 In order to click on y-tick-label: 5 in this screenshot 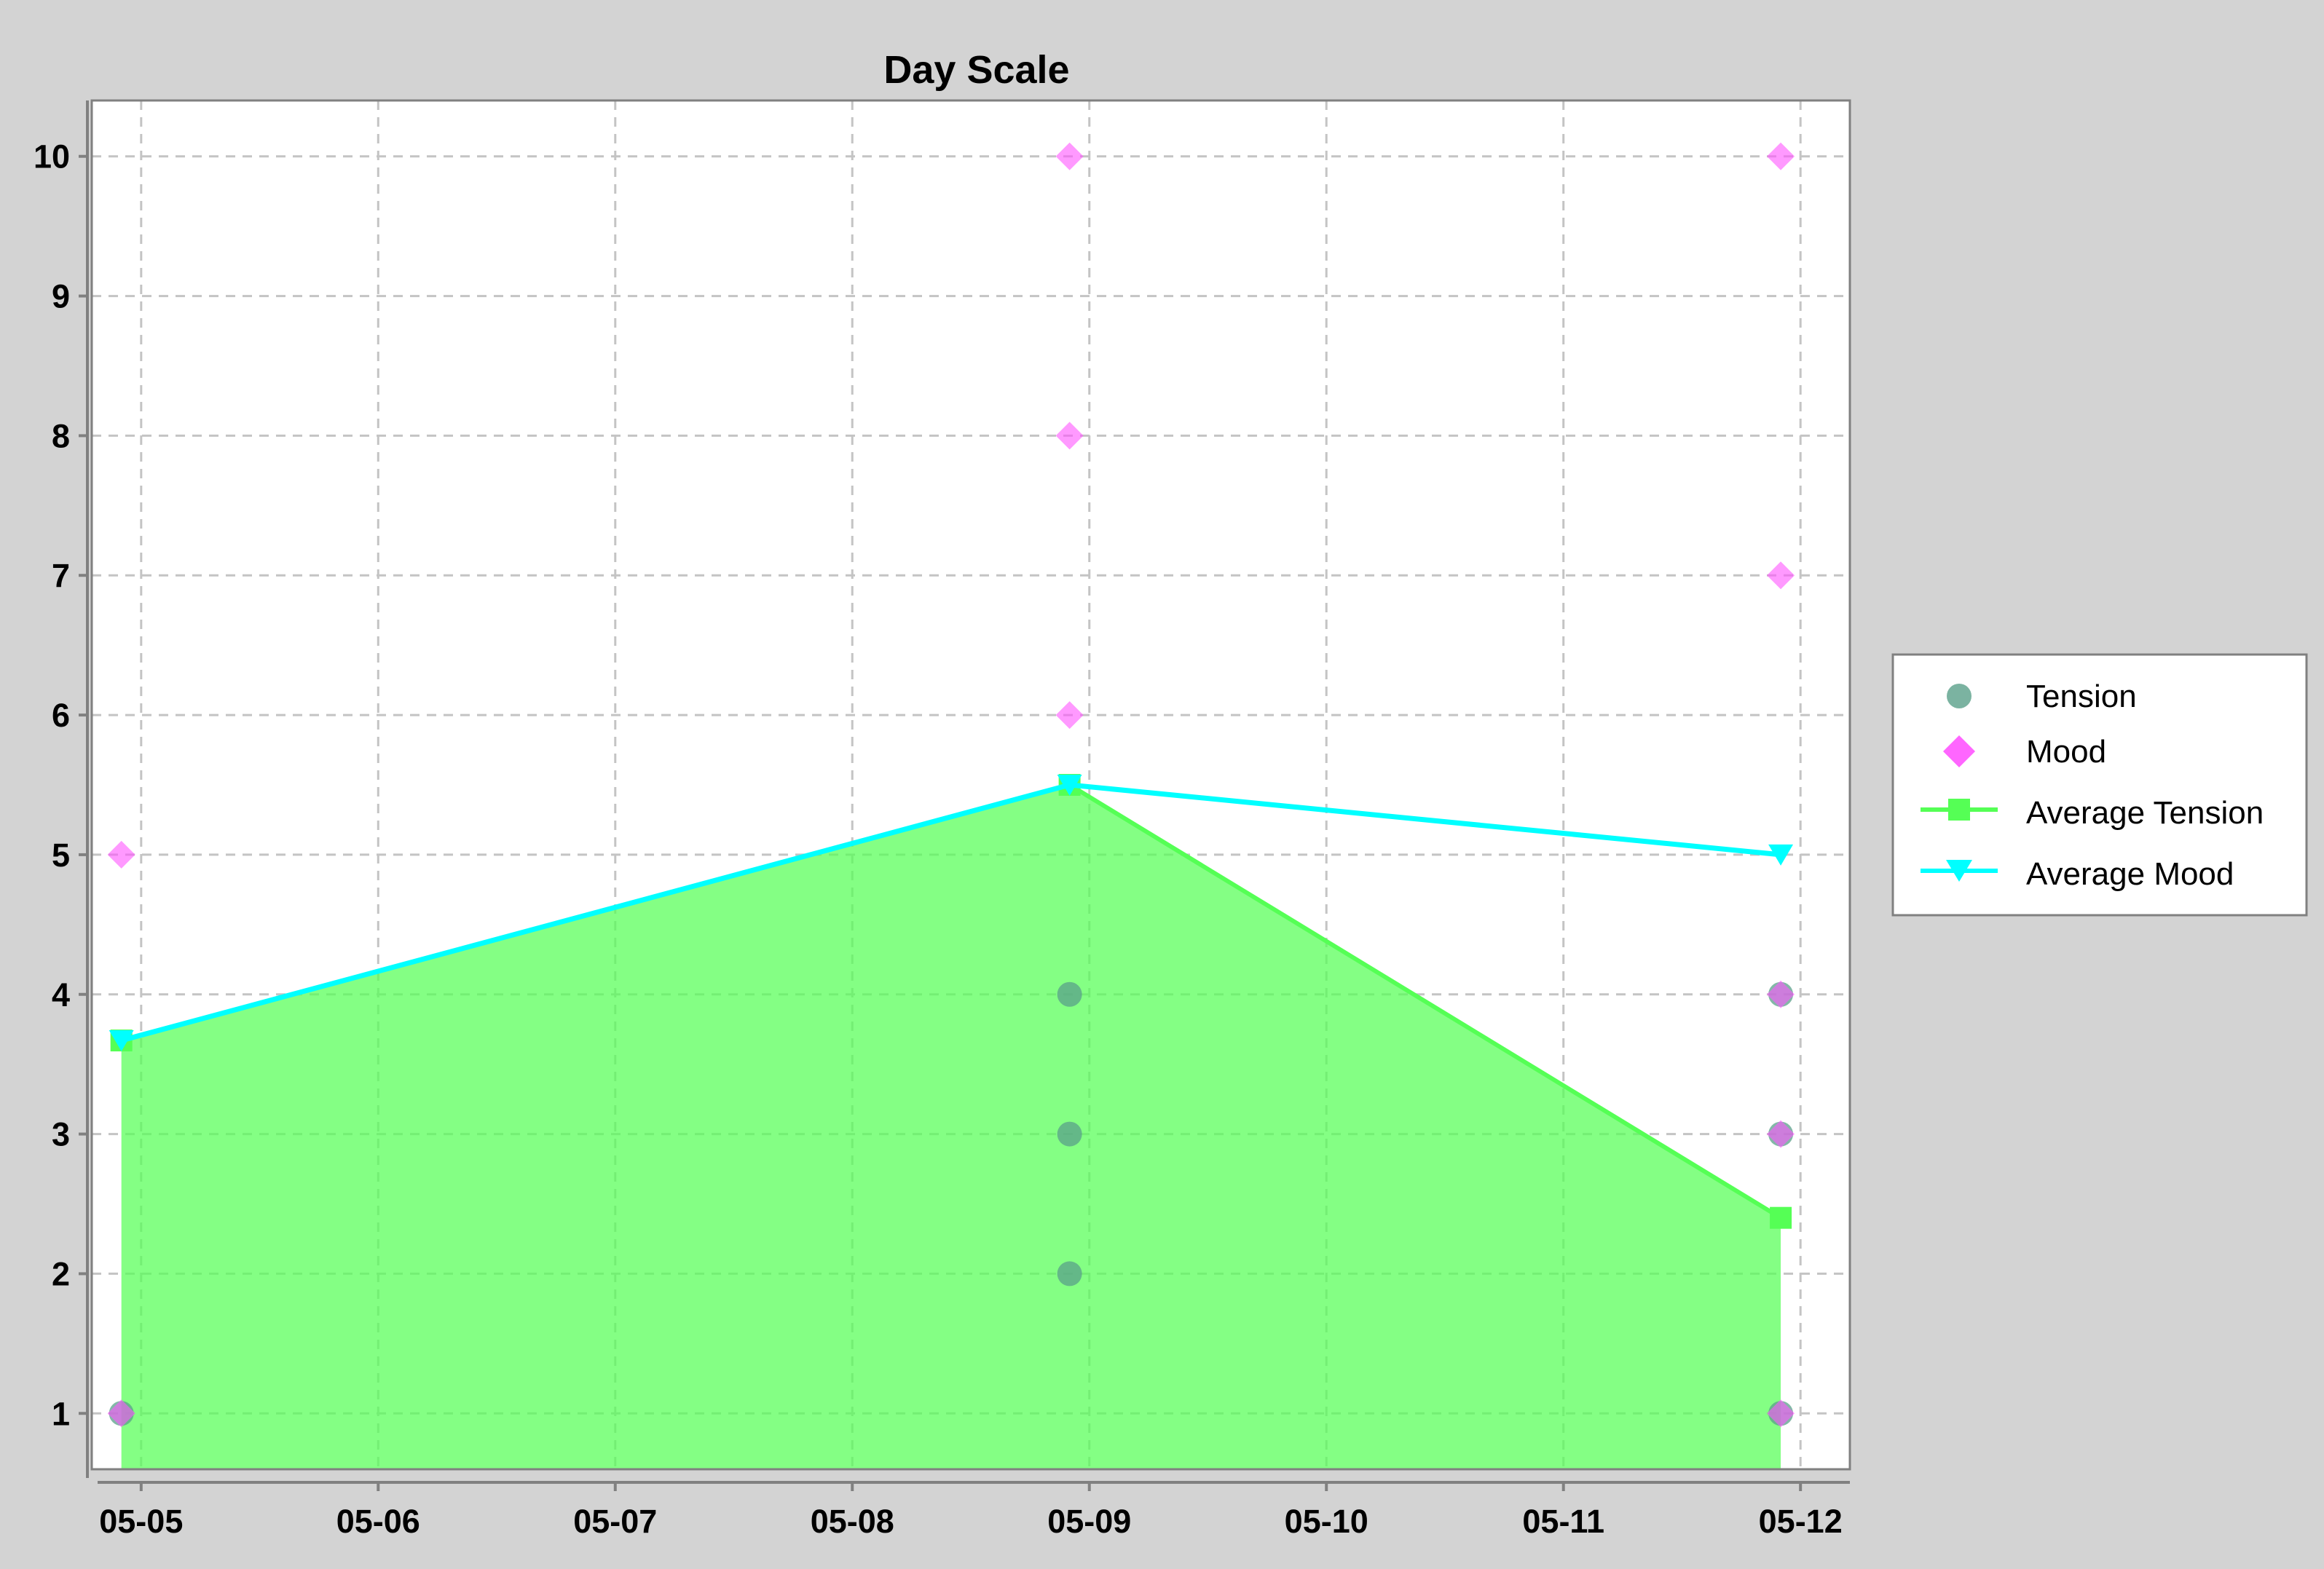, I will do `click(61, 855)`.